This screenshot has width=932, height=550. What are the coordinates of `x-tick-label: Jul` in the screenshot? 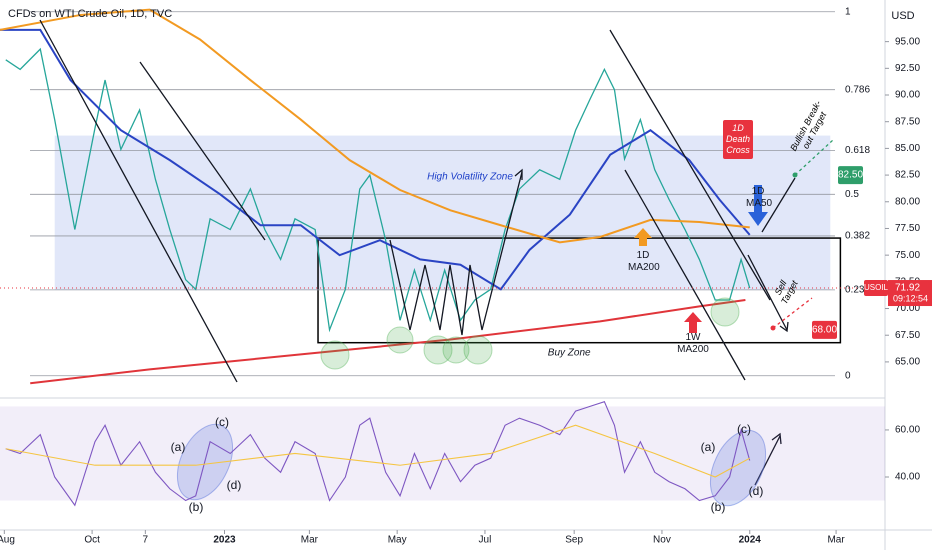 It's located at (485, 540).